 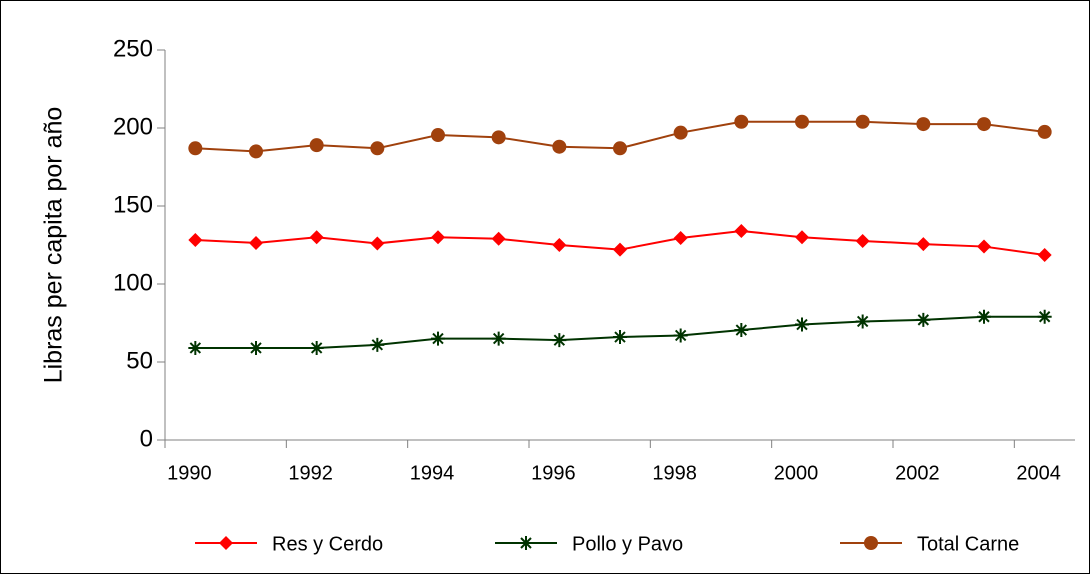 I want to click on y-tick-label: 100, so click(x=133, y=282).